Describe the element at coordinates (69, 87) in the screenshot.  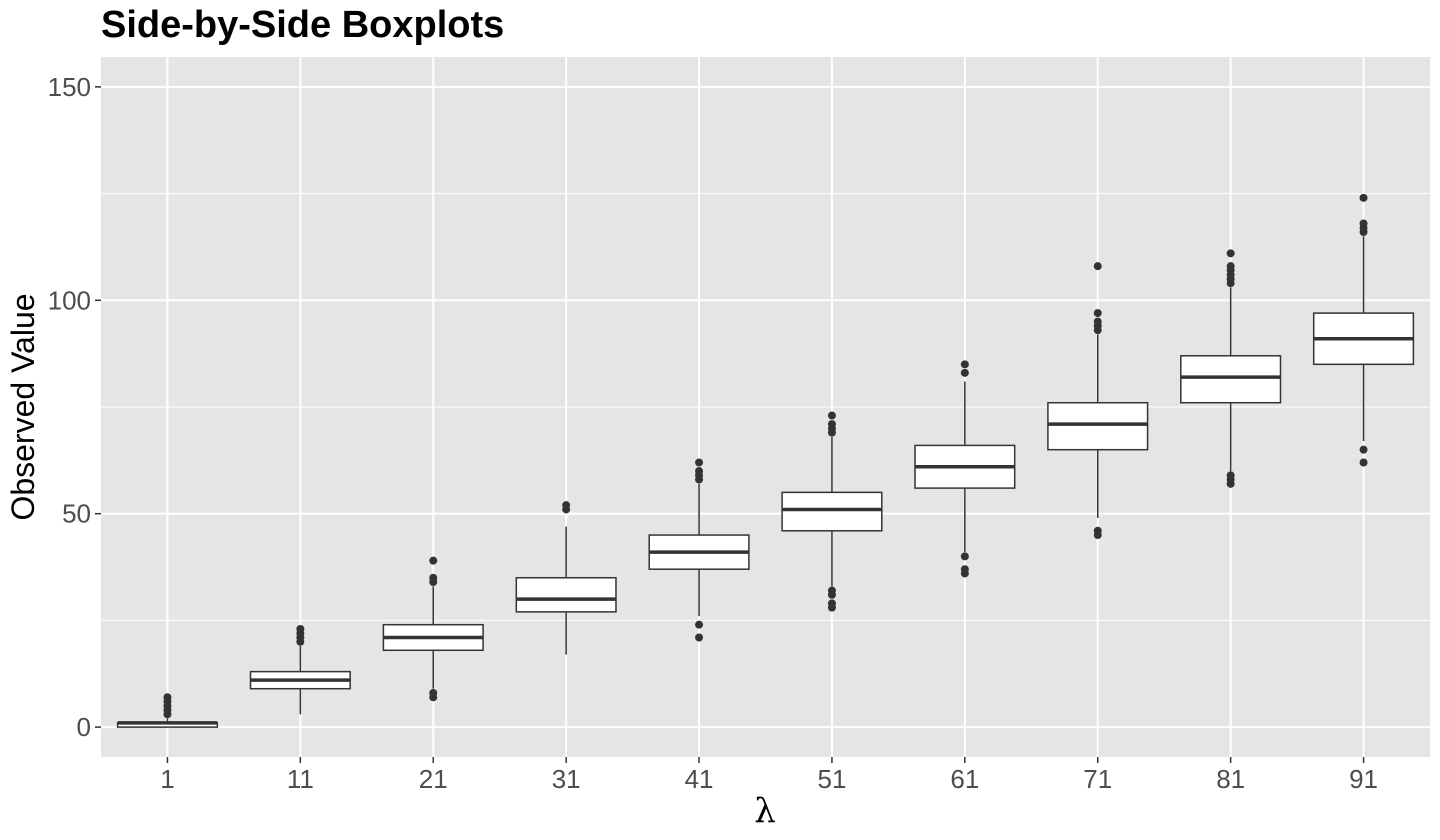
I see `y-tick-label: 150` at that location.